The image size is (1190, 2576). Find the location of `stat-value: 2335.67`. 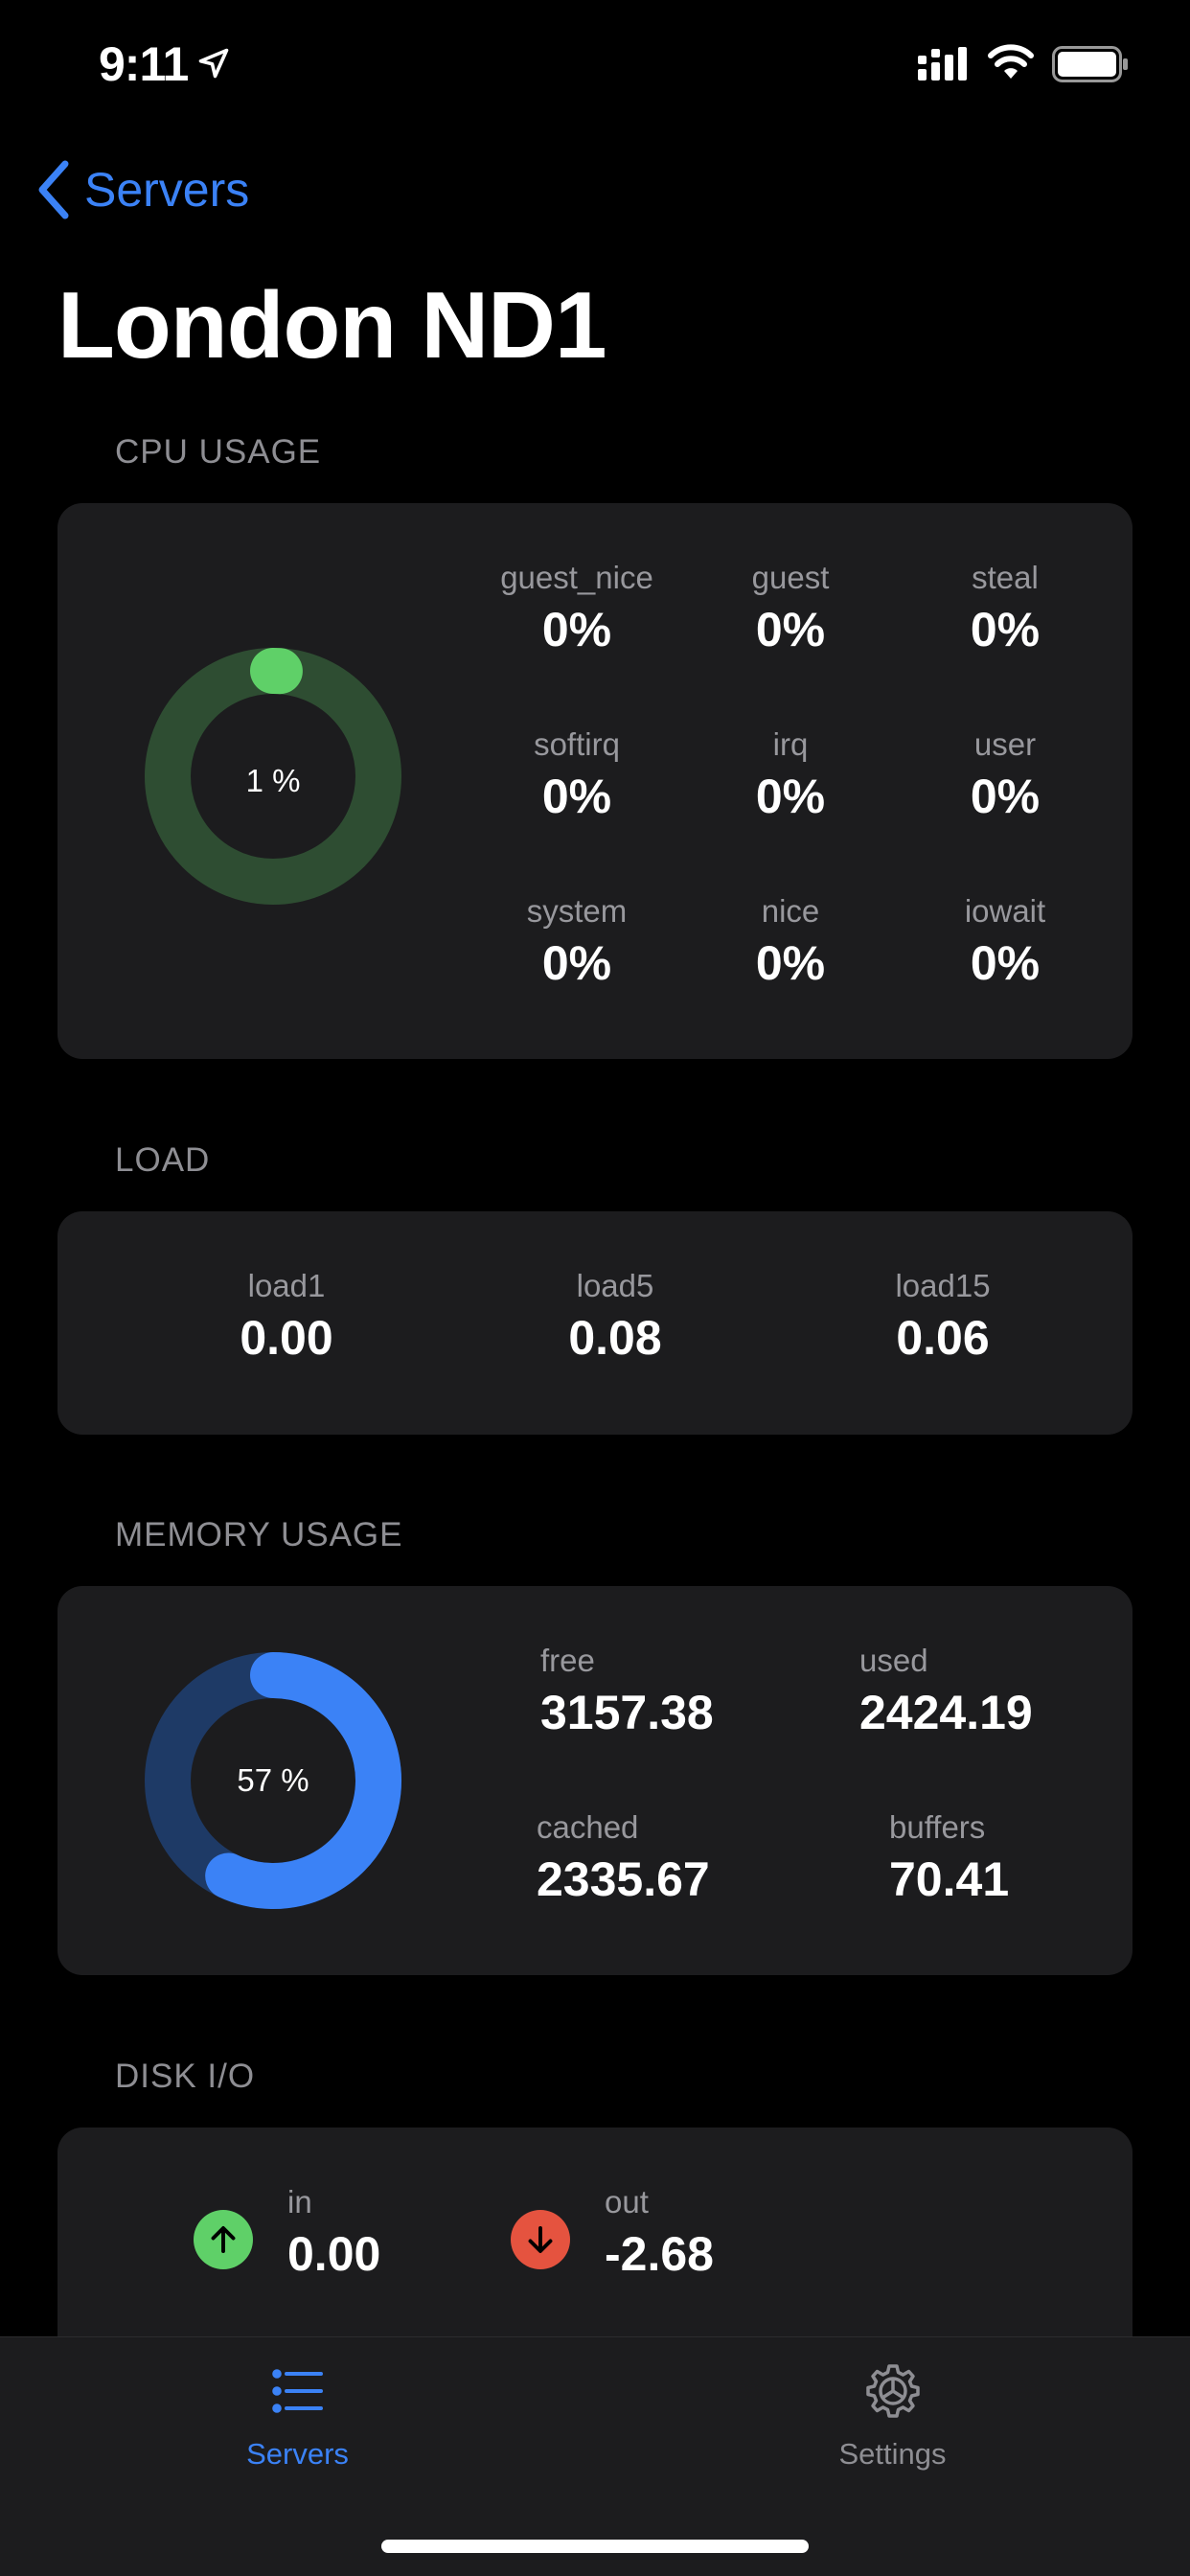

stat-value: 2335.67 is located at coordinates (623, 1879).